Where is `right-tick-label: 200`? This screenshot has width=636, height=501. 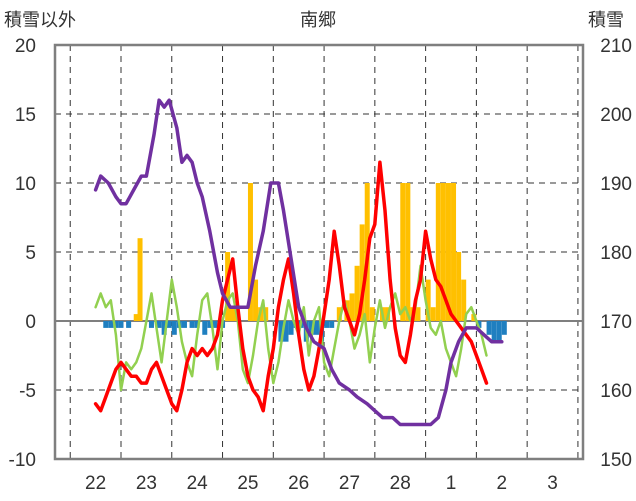
right-tick-label: 200 is located at coordinates (616, 115).